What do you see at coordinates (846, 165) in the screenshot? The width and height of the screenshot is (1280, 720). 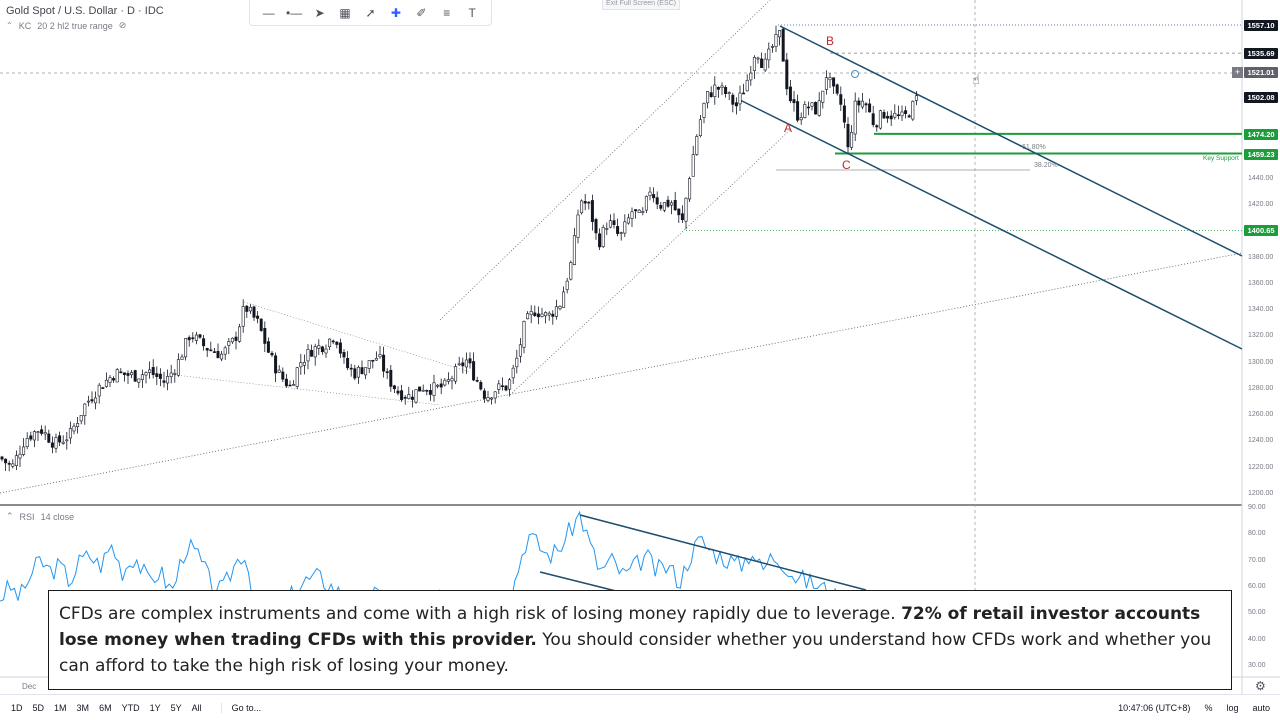 I see `wave-label-c: C` at bounding box center [846, 165].